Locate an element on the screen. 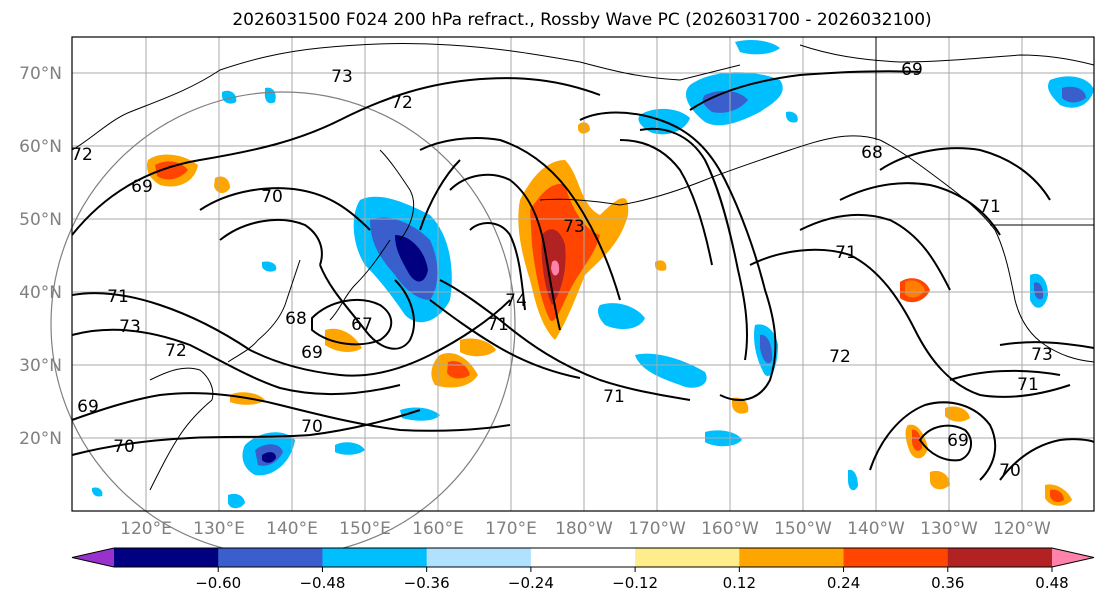 Image resolution: width=1105 pixels, height=608 pixels. colorbar-extend-high is located at coordinates (1073, 557).